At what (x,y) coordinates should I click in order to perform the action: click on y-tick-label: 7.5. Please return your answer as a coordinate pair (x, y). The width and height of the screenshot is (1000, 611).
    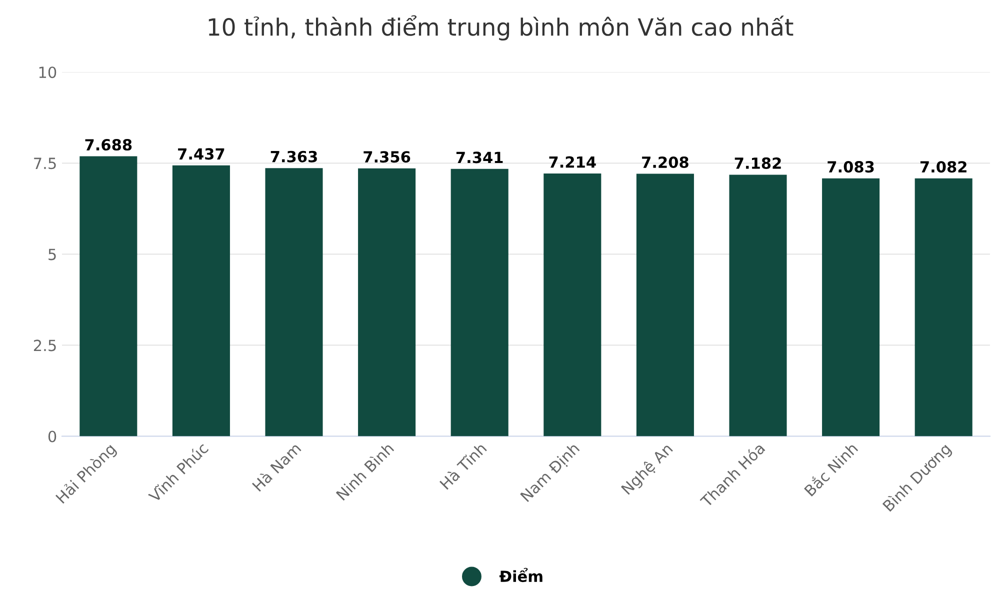
    Looking at the image, I should click on (45, 164).